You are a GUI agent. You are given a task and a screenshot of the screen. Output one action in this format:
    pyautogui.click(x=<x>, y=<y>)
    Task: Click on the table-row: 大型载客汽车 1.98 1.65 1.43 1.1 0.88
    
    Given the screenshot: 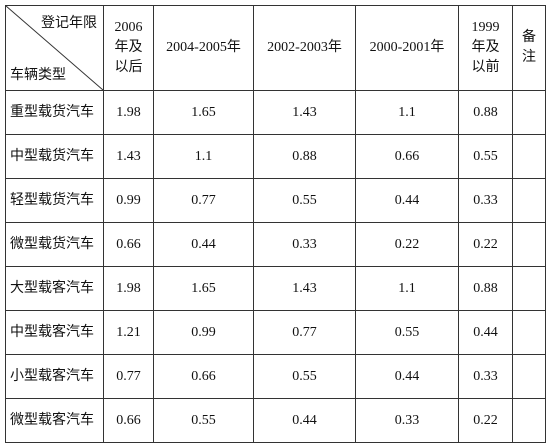 What is the action you would take?
    pyautogui.click(x=275, y=288)
    